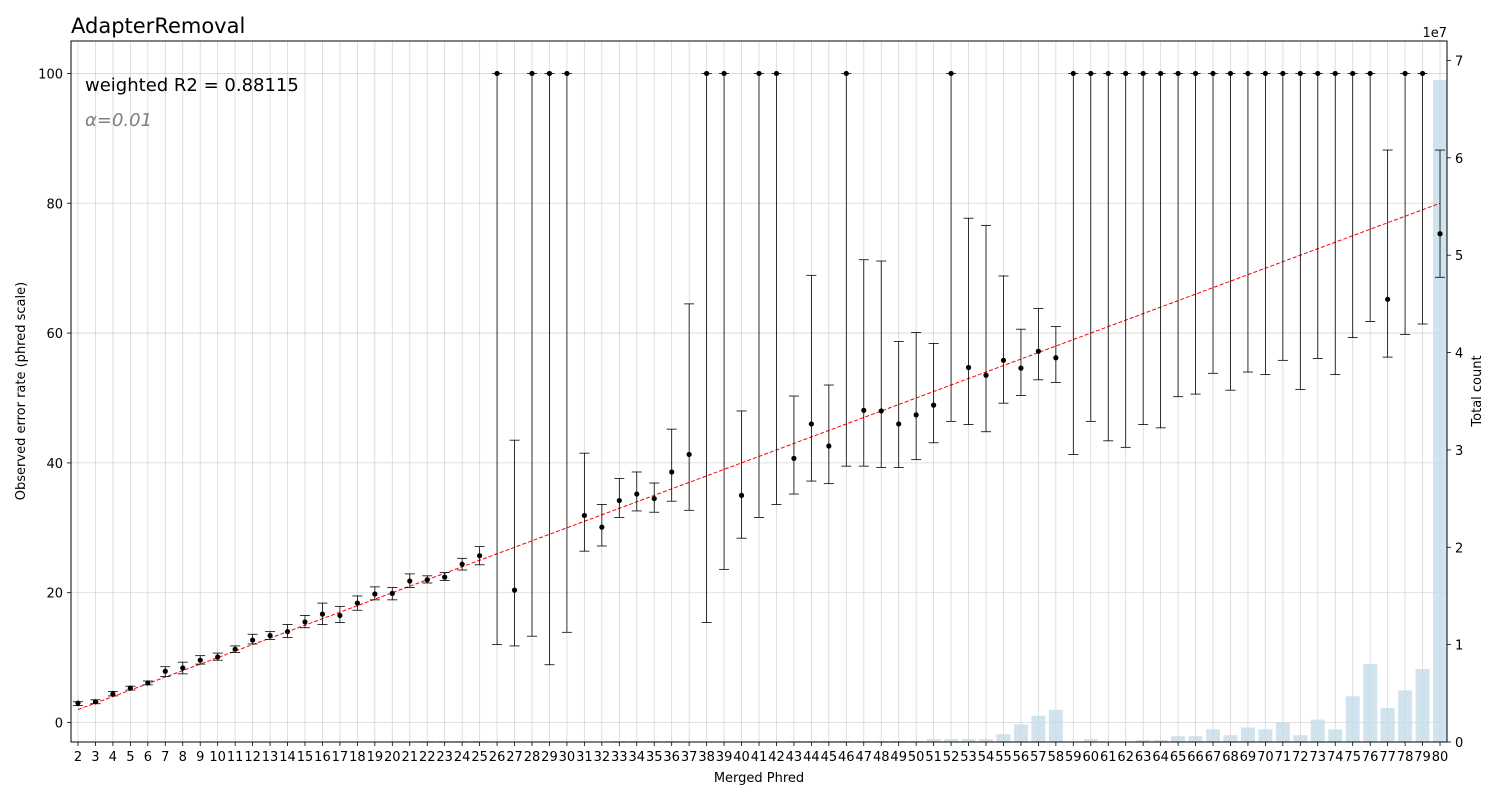  Describe the element at coordinates (1056, 757) in the screenshot. I see `x-tick-label: 58` at that location.